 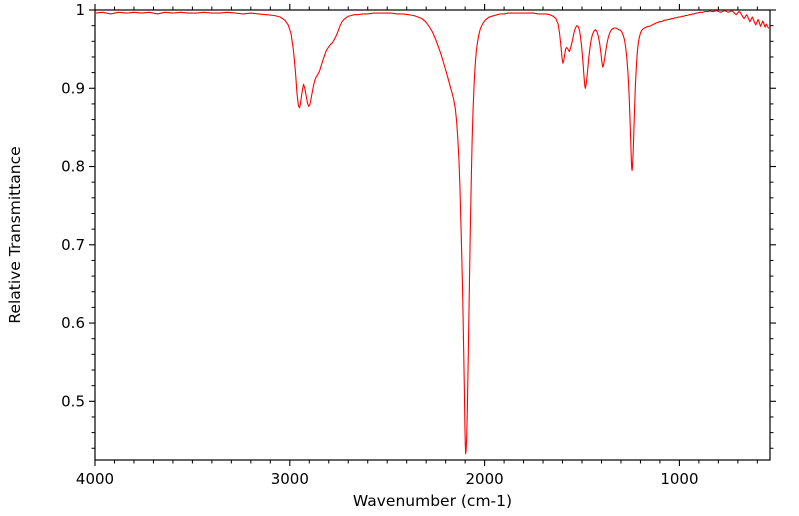 I want to click on y-tick-label: 0.8, so click(x=73, y=167).